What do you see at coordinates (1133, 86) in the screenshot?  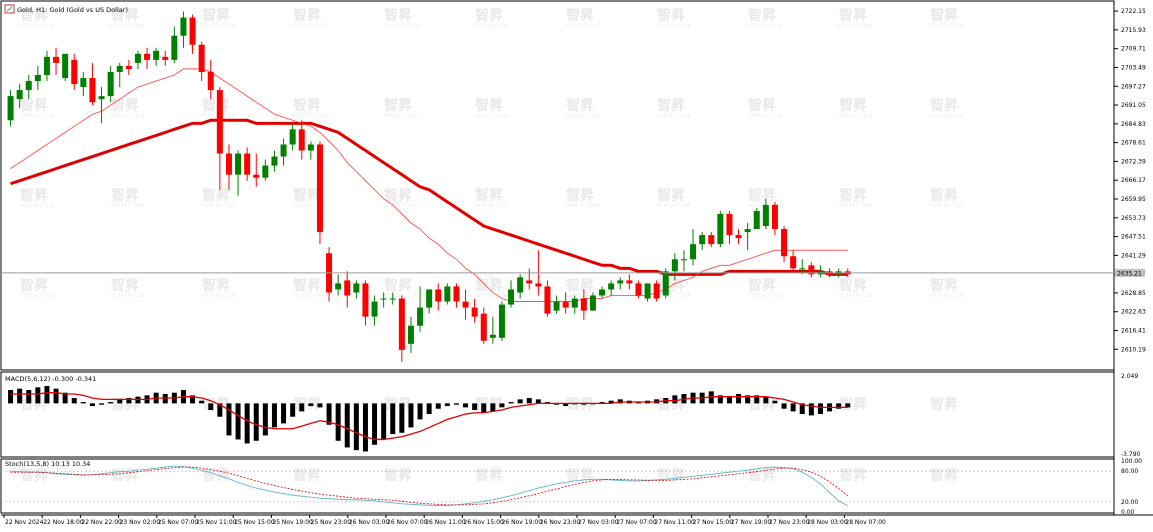 I see `price-tick-label: 2697.27` at bounding box center [1133, 86].